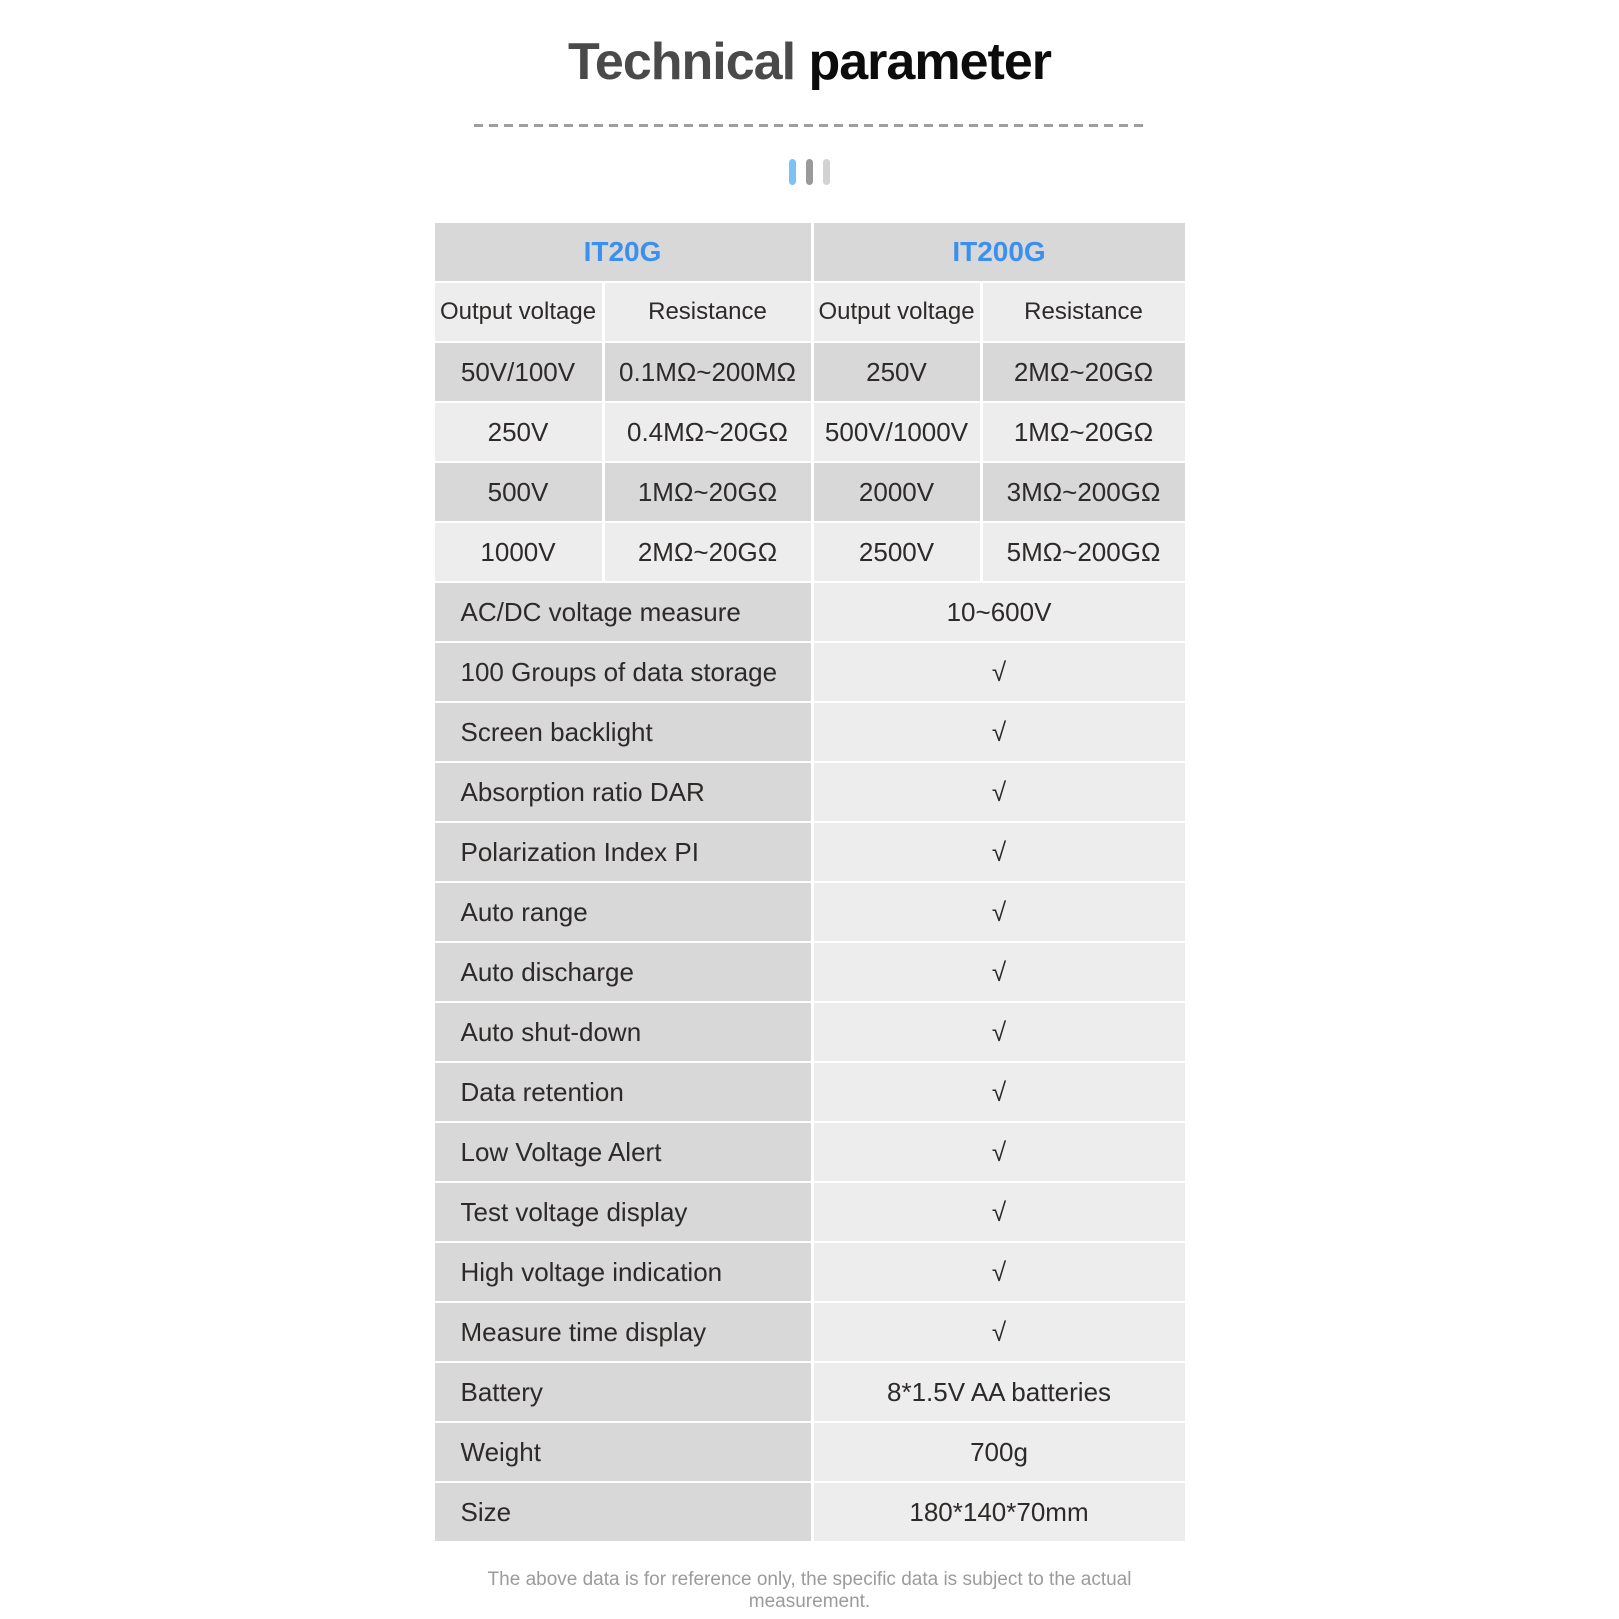 The height and width of the screenshot is (1619, 1619). I want to click on feature-row-auto-discharge: Auto discharge √, so click(809, 972).